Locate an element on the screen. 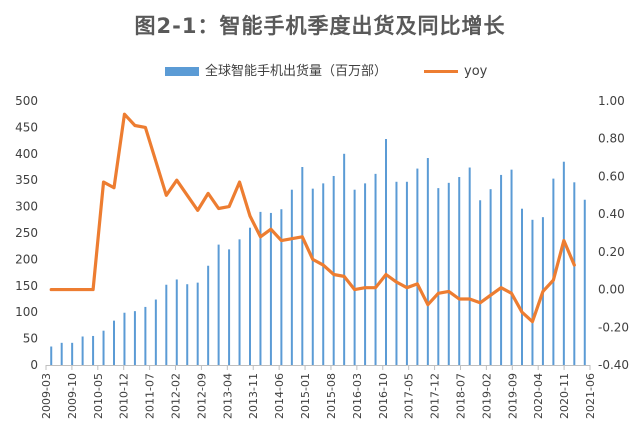 This screenshot has width=640, height=432. x-tick-label: 2012-02 is located at coordinates (176, 396).